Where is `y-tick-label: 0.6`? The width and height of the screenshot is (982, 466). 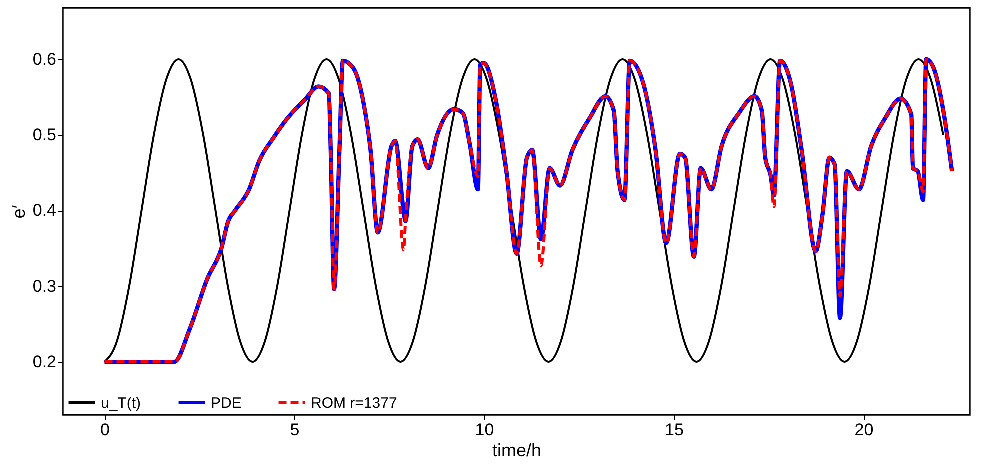
y-tick-label: 0.6 is located at coordinates (44, 59).